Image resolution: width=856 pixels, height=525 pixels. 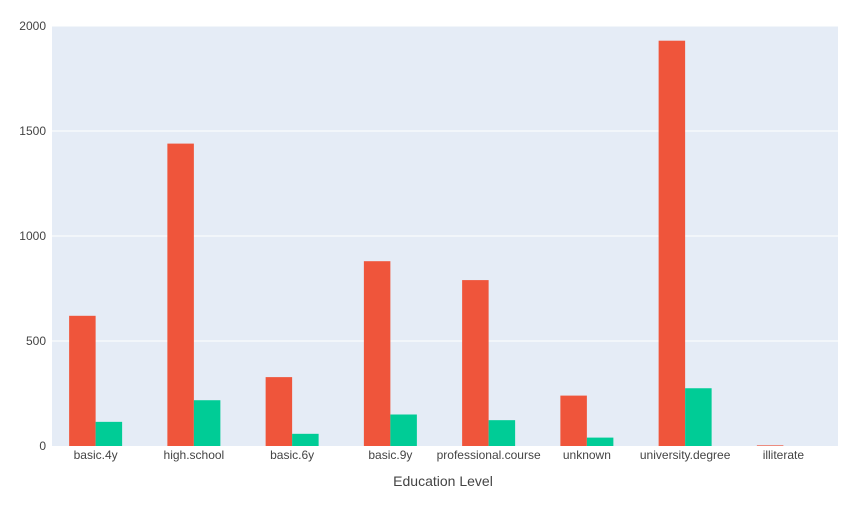 I want to click on x-tick-label-basic.4y: basic.4y, so click(x=96, y=455).